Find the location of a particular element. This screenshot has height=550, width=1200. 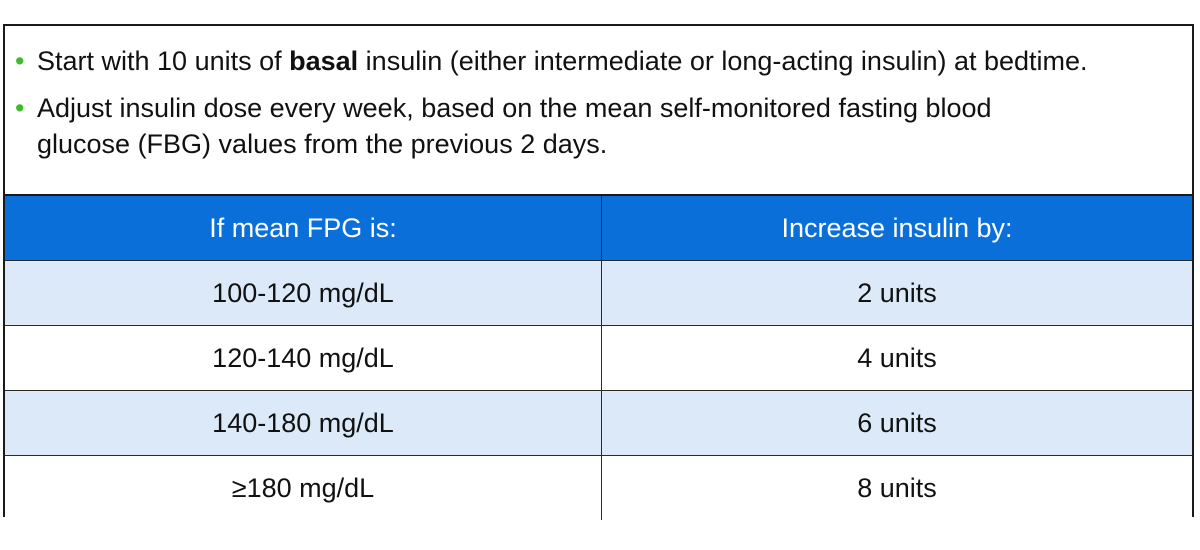

insulin-increase-cell: 8 units is located at coordinates (896, 487).